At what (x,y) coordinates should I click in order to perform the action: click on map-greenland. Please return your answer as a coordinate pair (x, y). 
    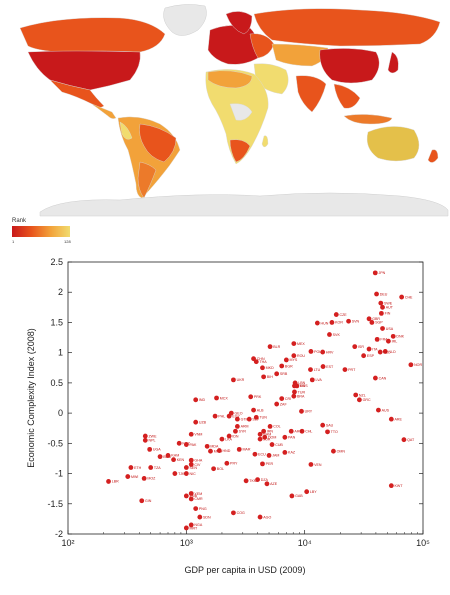
    Looking at the image, I should click on (185, 20).